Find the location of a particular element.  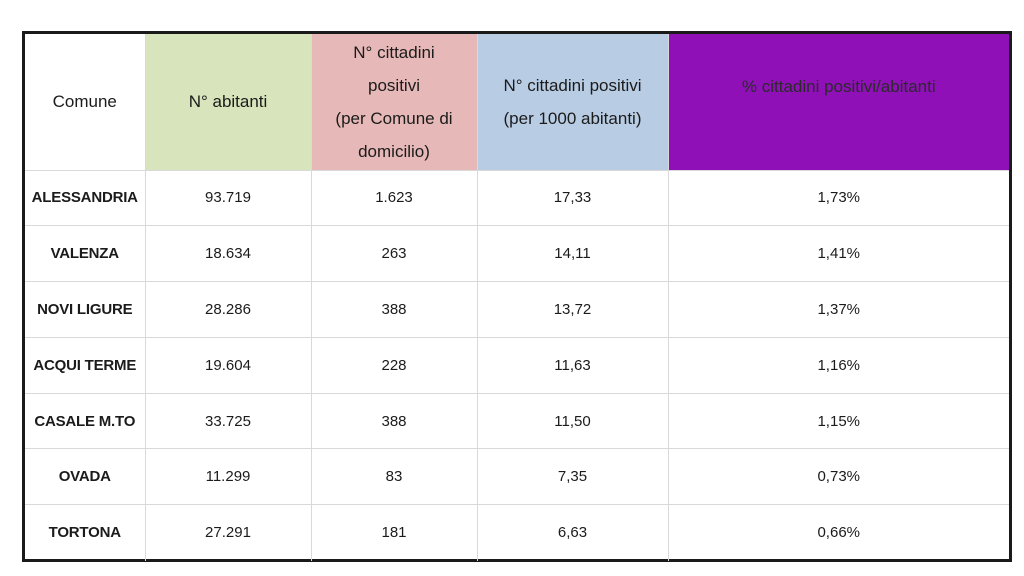

cell-percentuale: 1,41% is located at coordinates (838, 254).